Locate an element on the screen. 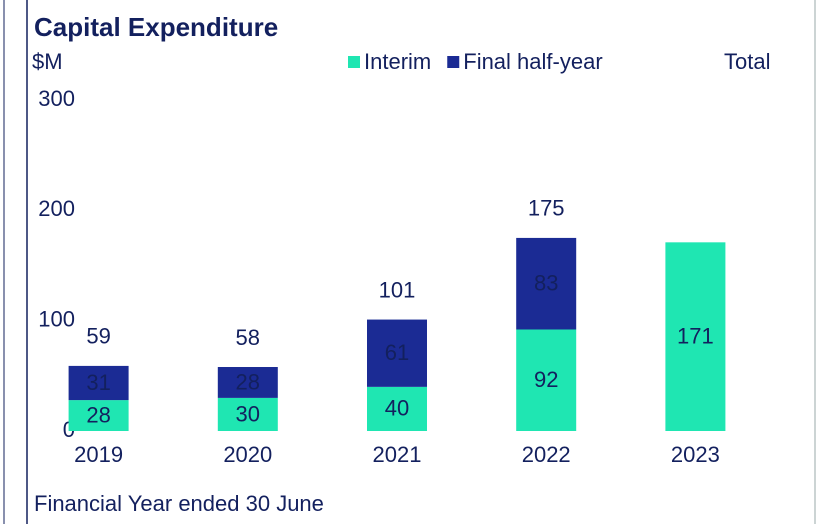 This screenshot has width=823, height=524. data-label: 171 is located at coordinates (695, 335).